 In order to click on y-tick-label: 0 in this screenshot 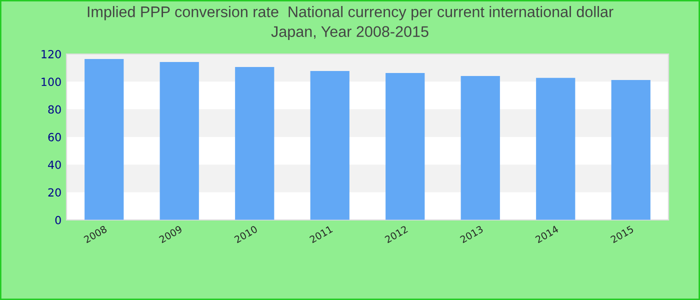, I will do `click(58, 220)`.